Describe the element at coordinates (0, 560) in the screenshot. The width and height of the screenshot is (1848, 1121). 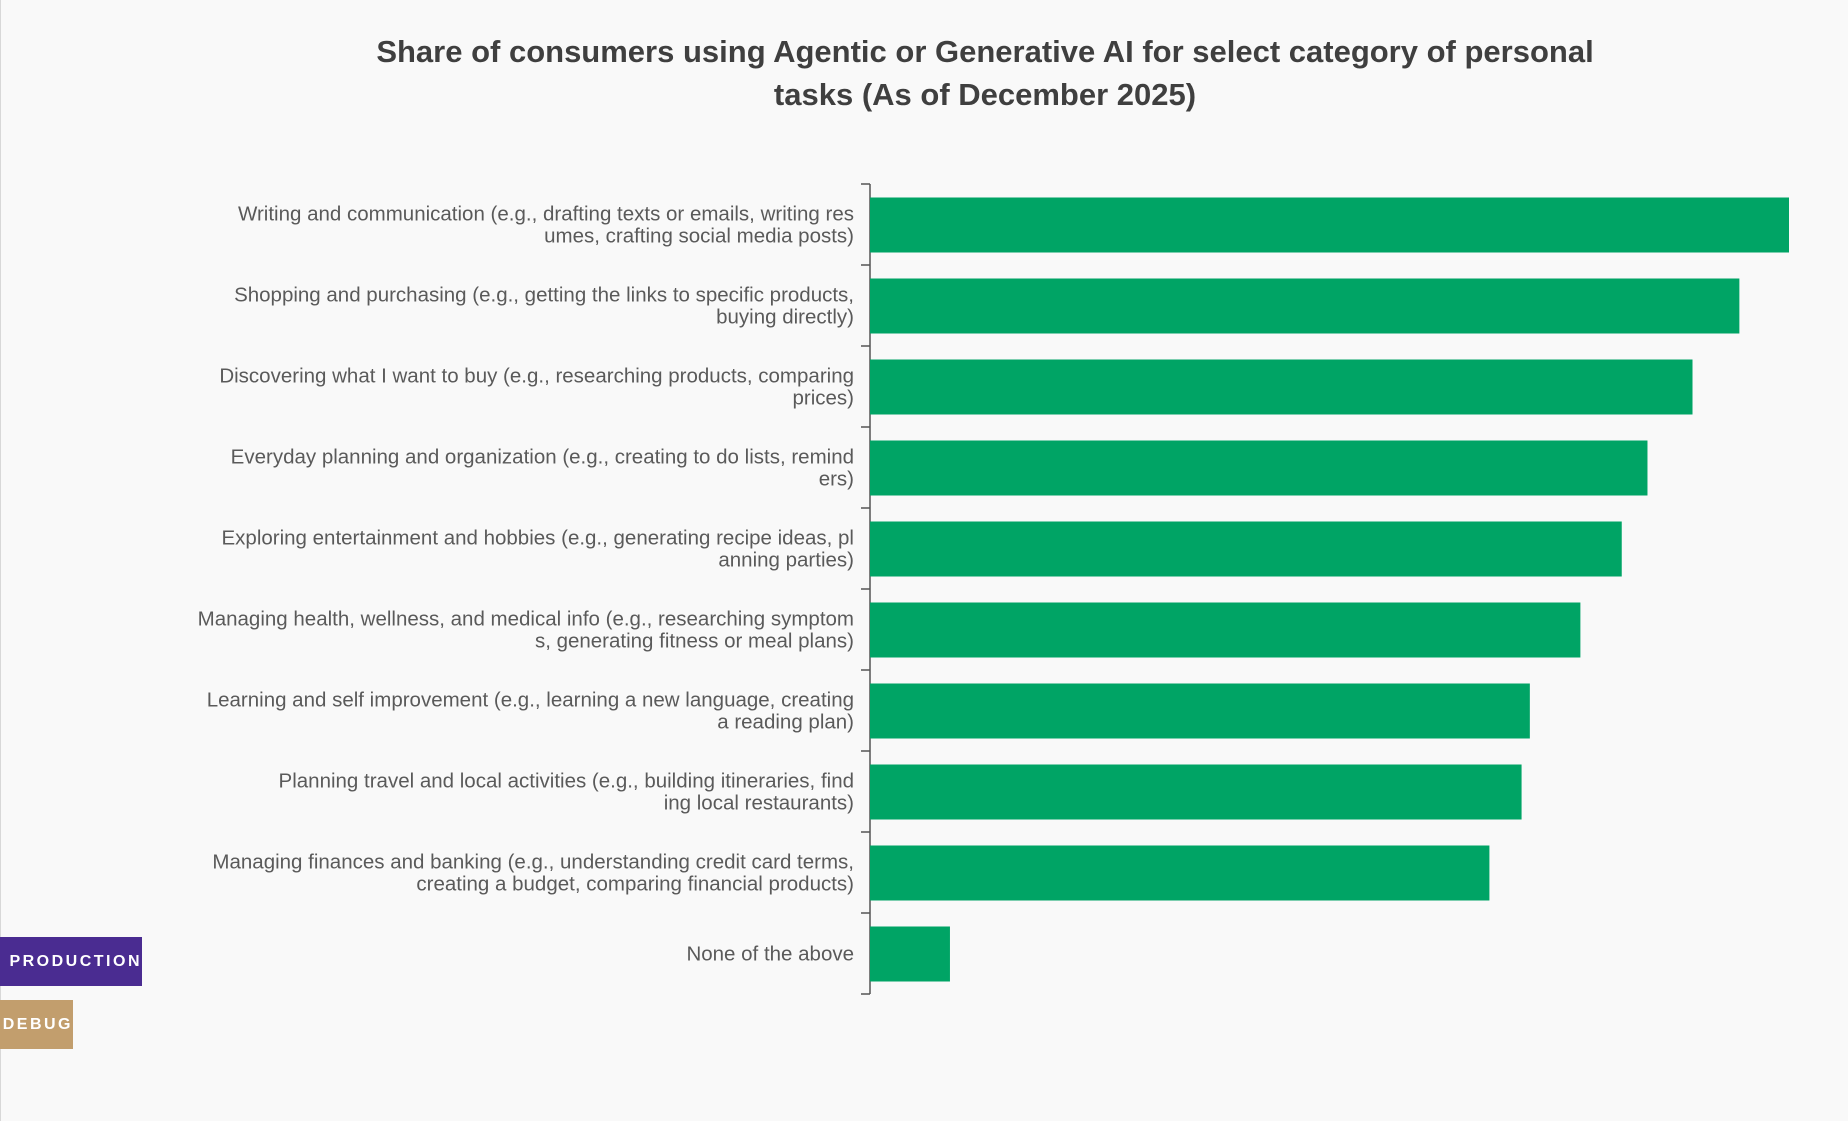
I see `window-left-border` at that location.